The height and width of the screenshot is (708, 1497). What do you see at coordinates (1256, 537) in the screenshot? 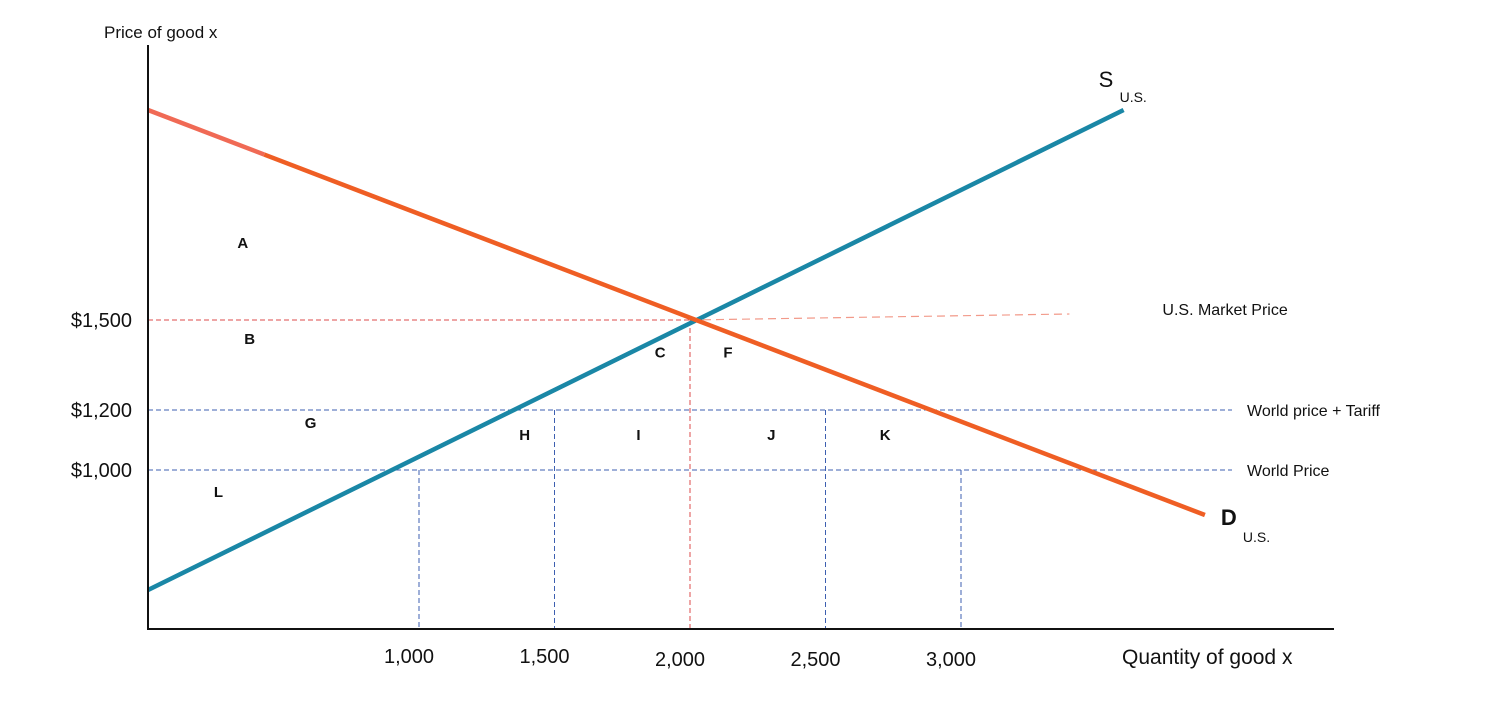
I see `demand-curve-sublabel: U.S.` at bounding box center [1256, 537].